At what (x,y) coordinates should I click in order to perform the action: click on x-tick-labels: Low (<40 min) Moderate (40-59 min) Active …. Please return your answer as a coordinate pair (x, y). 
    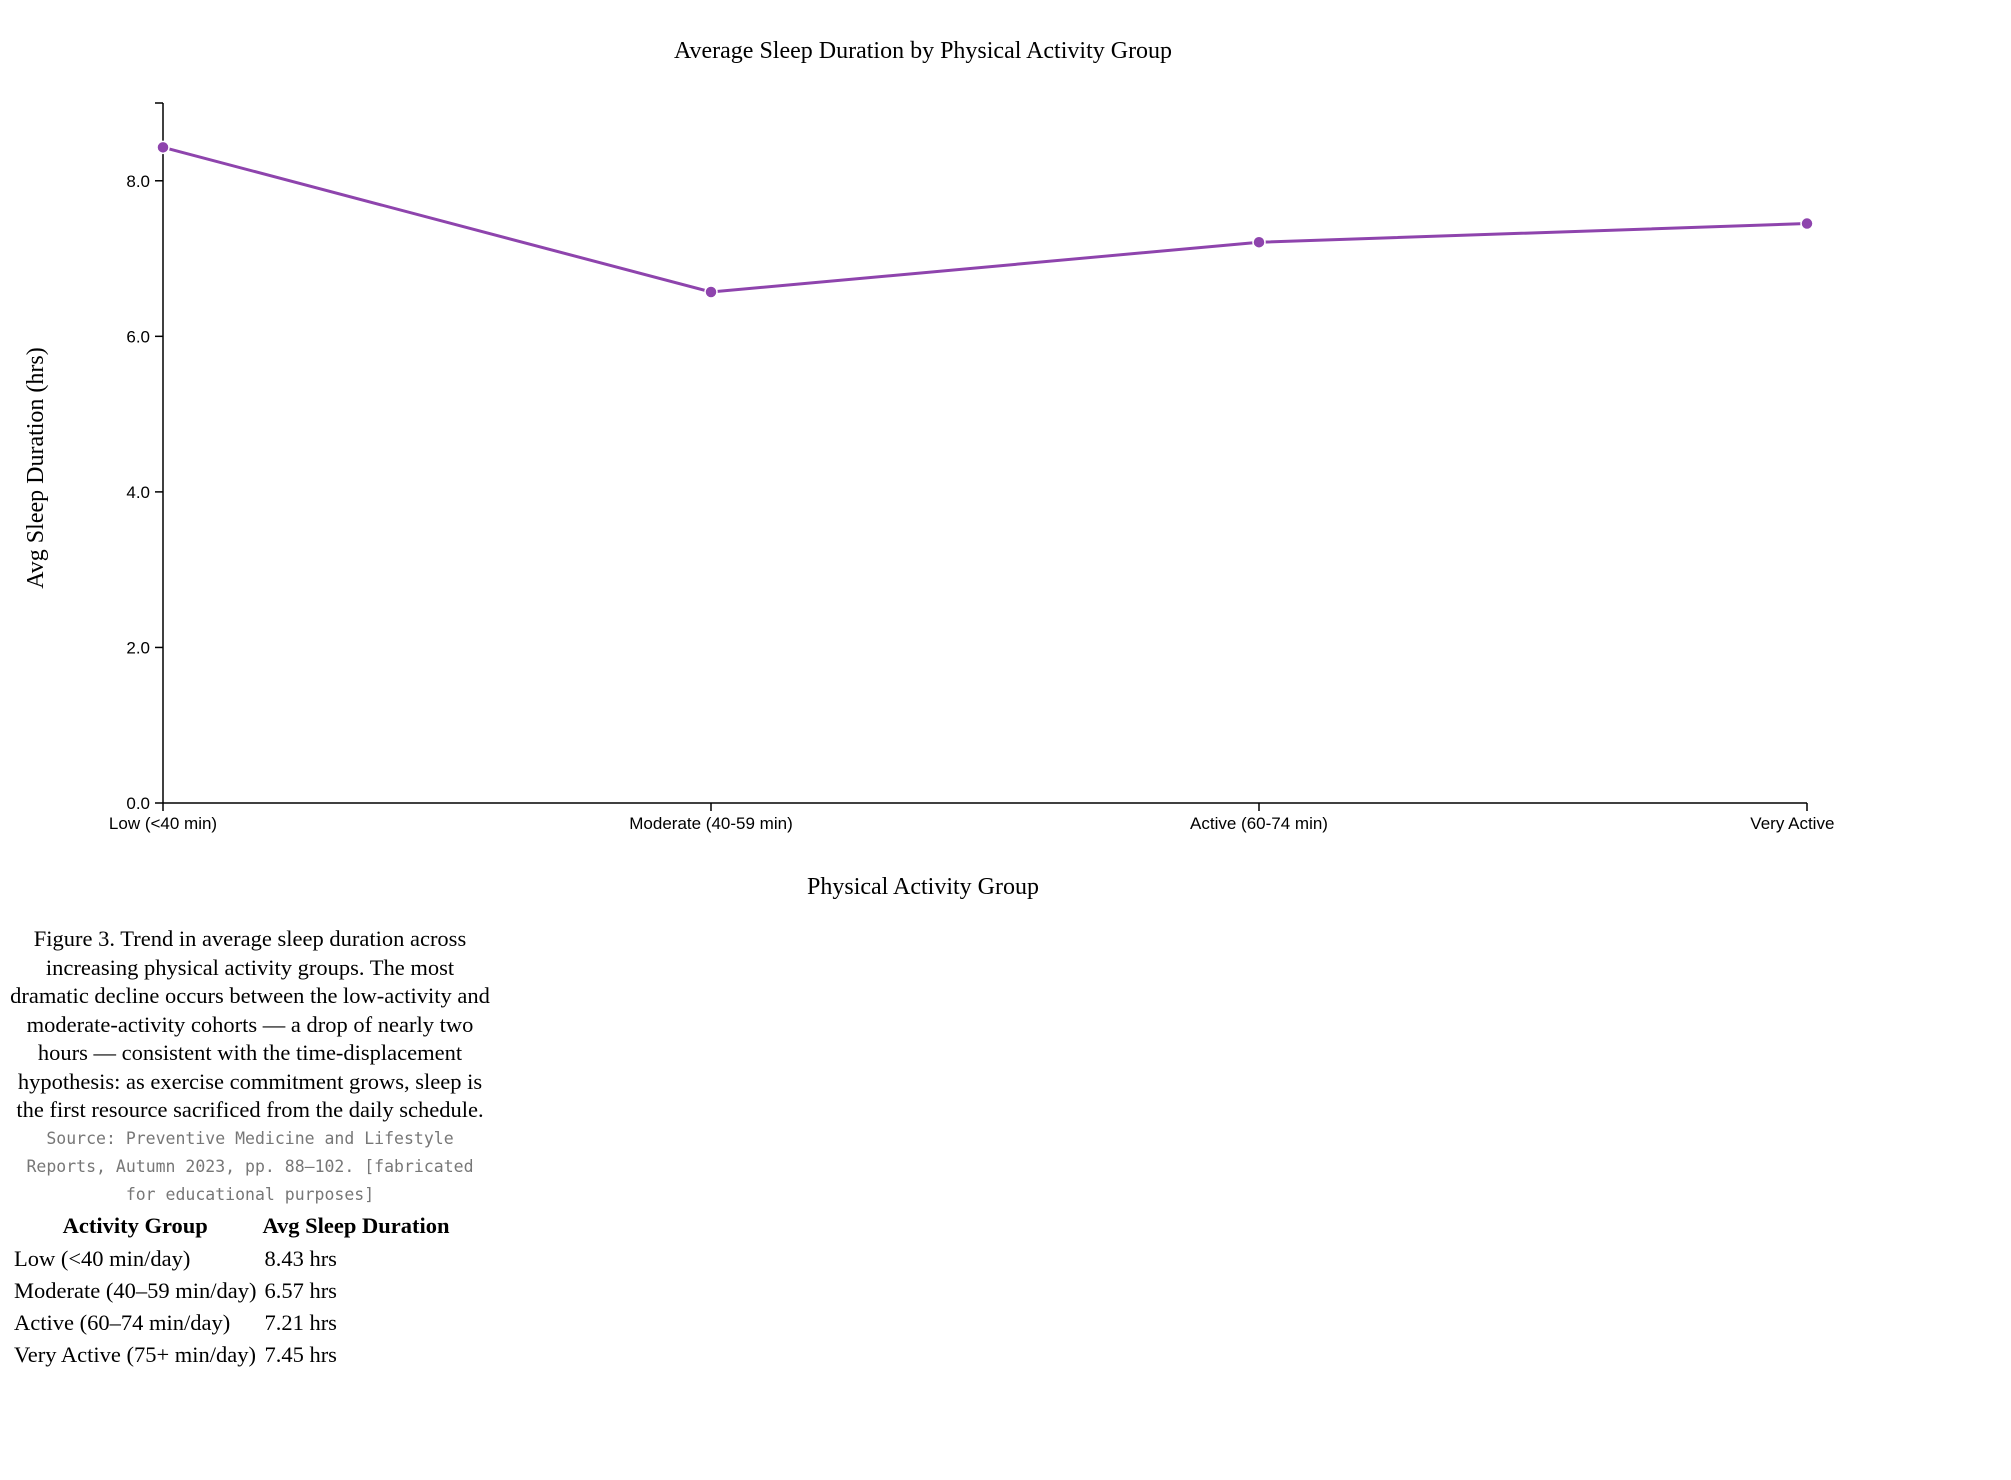
    Looking at the image, I should click on (986, 823).